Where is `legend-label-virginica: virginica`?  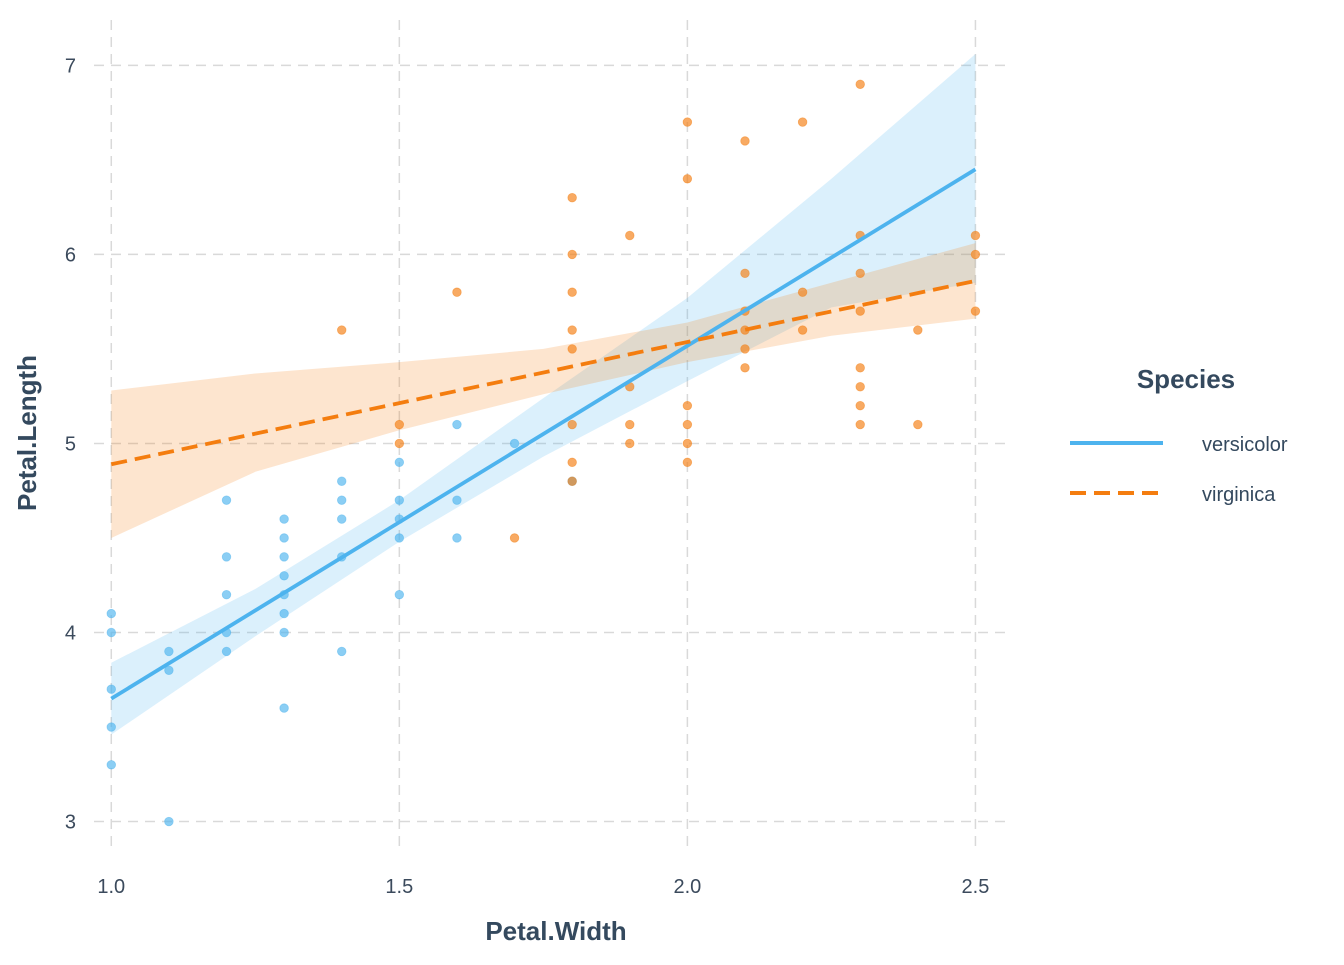
legend-label-virginica: virginica is located at coordinates (1239, 495).